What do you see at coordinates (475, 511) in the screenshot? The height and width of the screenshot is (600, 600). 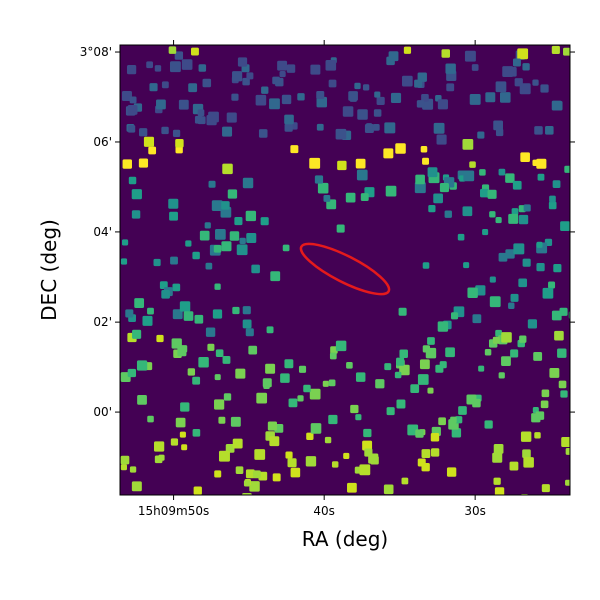 I see `x-tick-label: 30s` at bounding box center [475, 511].